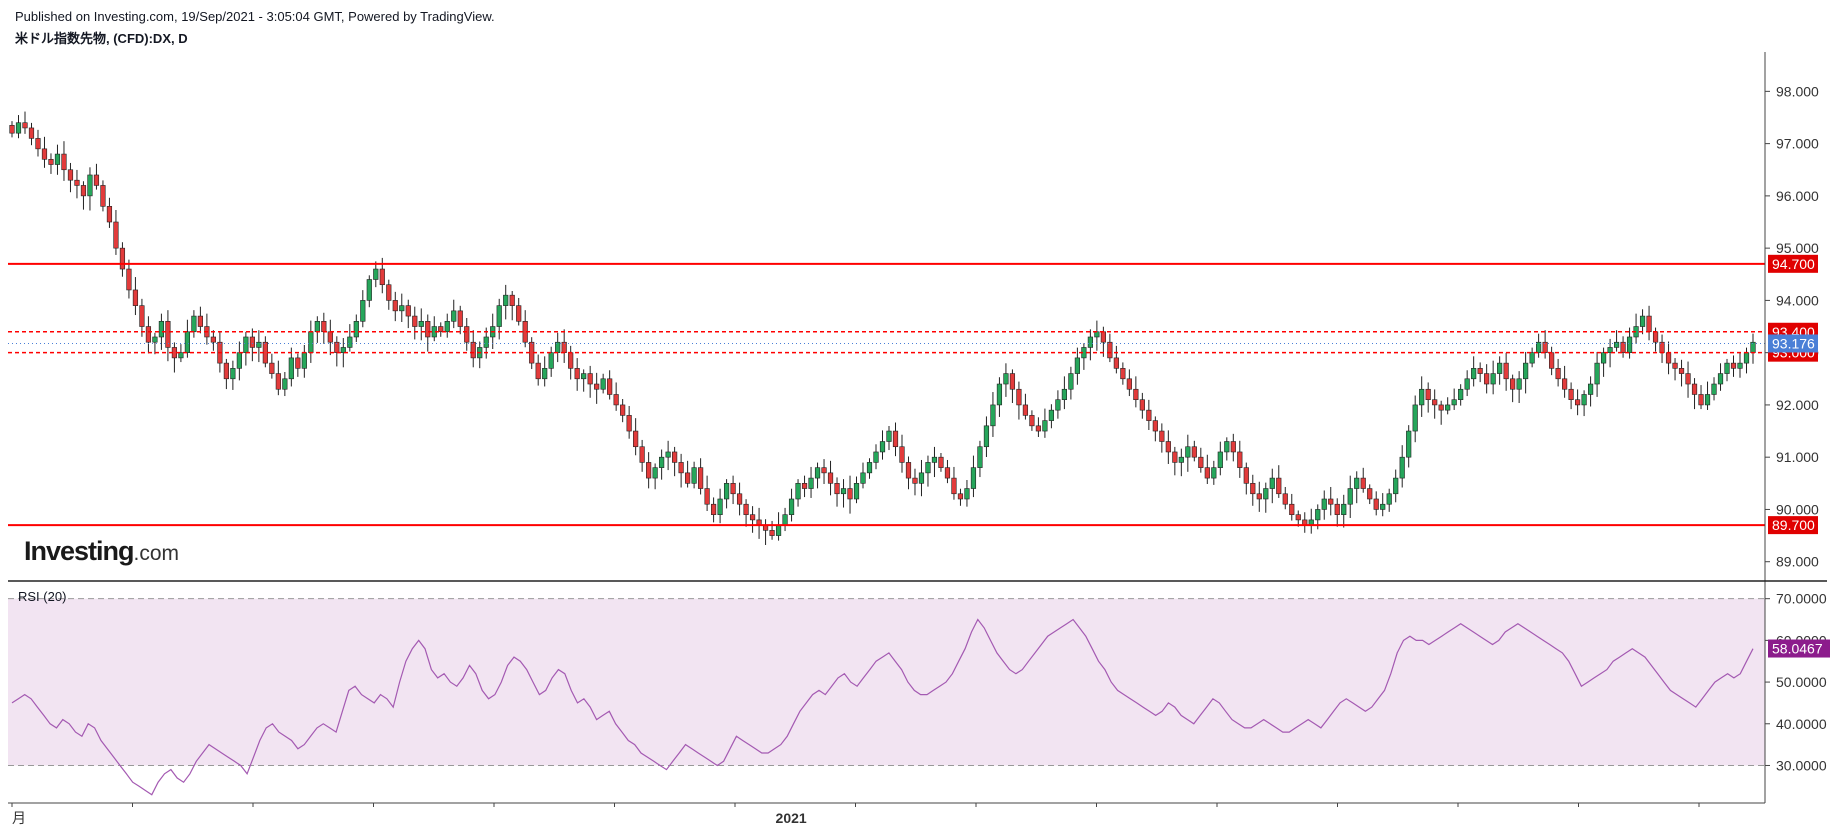 The image size is (1833, 831). I want to click on rsi-current-label: 58.0467, so click(1797, 649).